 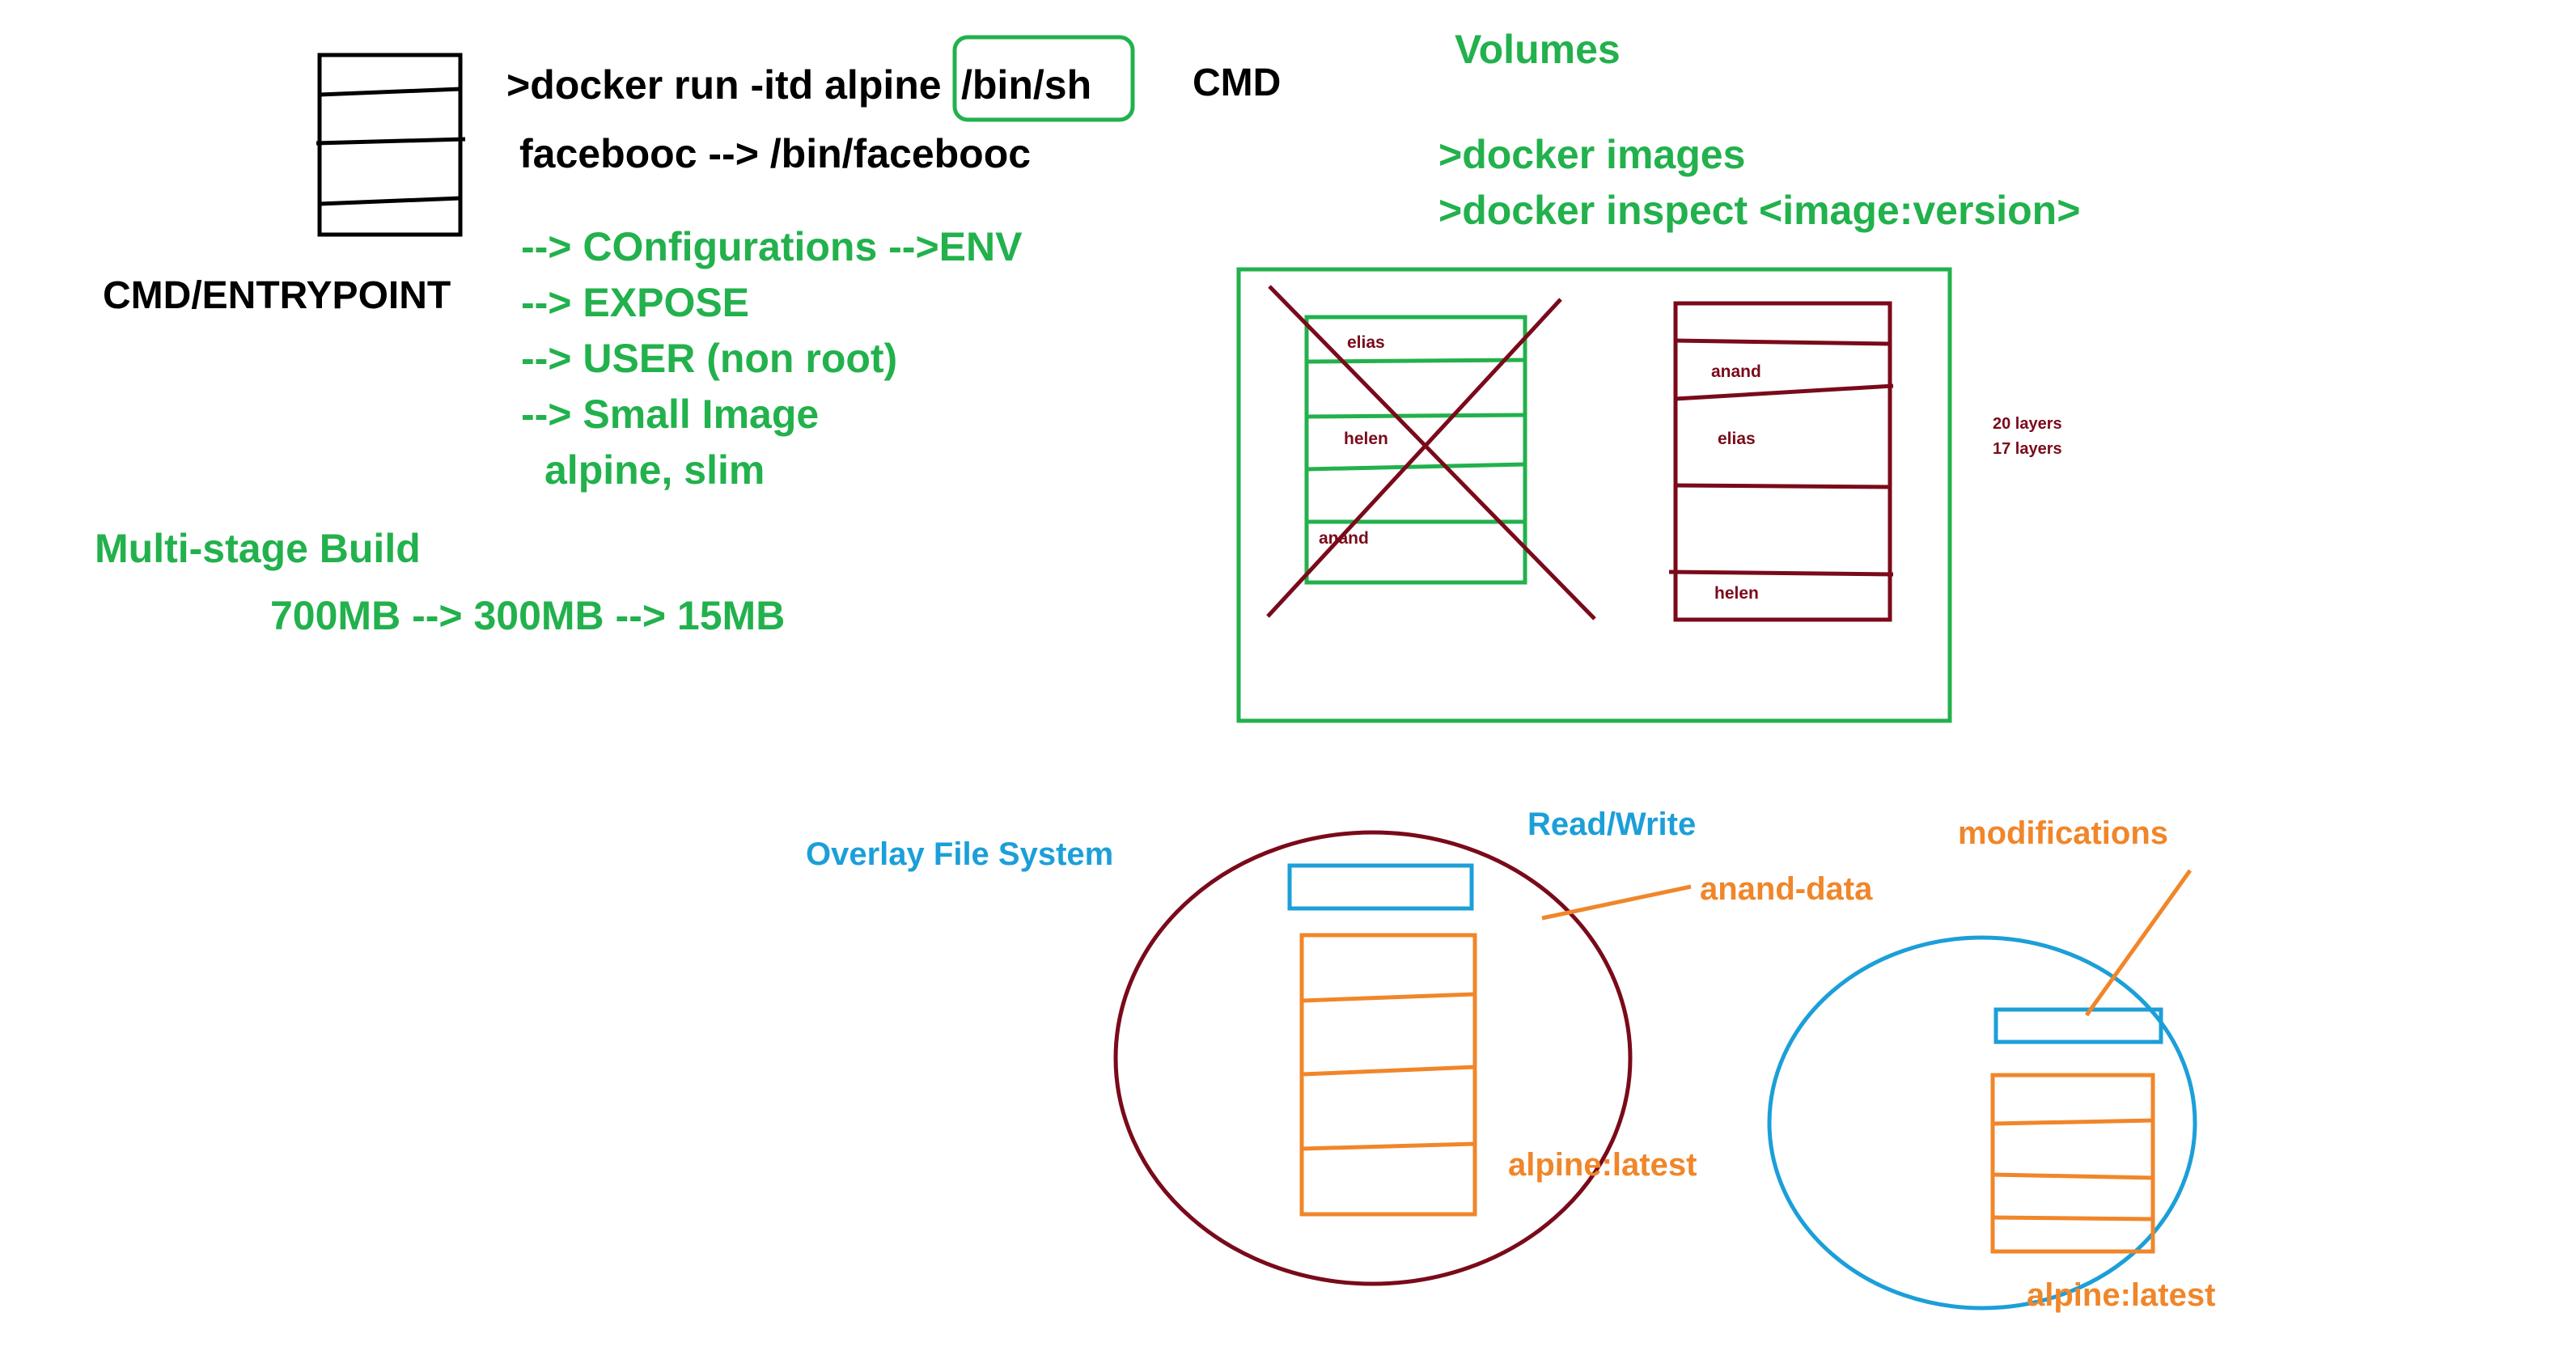 What do you see at coordinates (729, 85) in the screenshot?
I see `docker-run-command: >docker run -itd alpine` at bounding box center [729, 85].